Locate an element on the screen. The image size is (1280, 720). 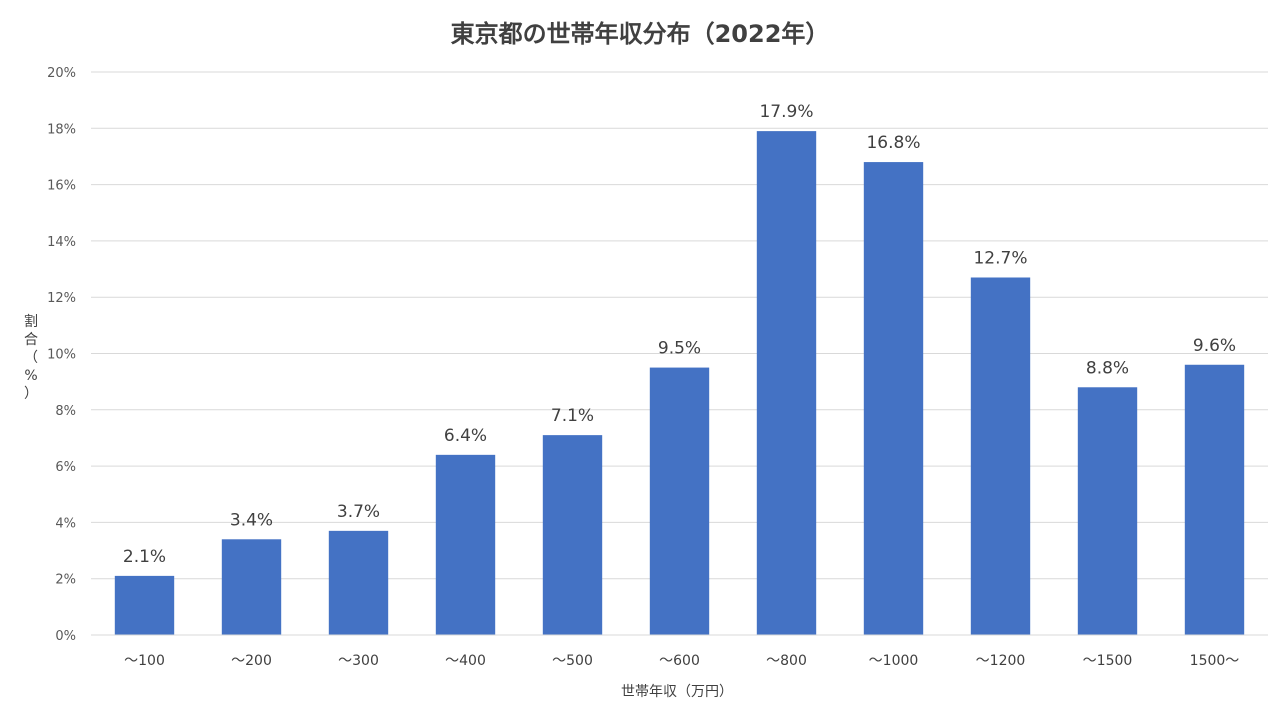
data-label: 6.4% is located at coordinates (465, 436).